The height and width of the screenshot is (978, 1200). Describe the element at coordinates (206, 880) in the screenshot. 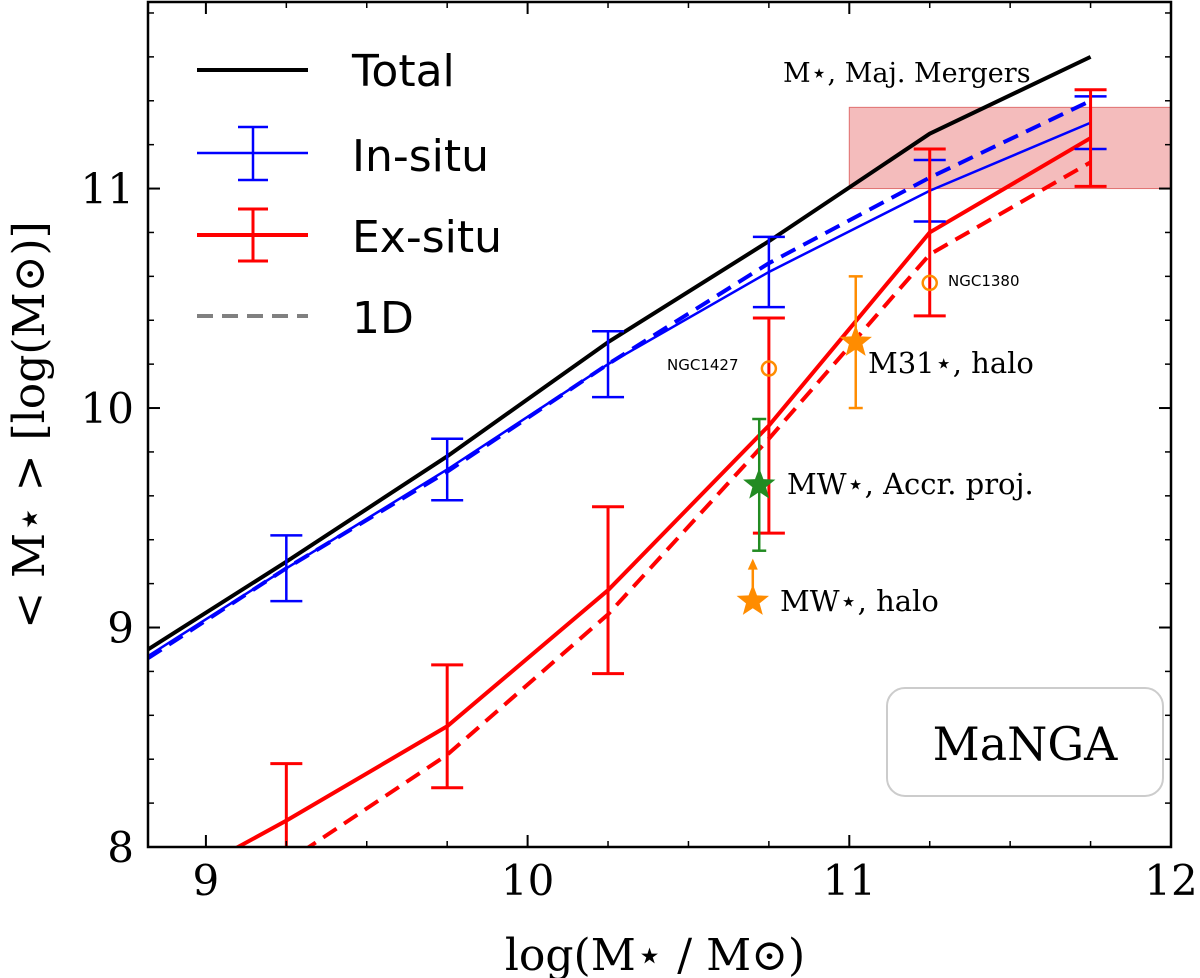

I see `x-tick-label-0: 9` at that location.